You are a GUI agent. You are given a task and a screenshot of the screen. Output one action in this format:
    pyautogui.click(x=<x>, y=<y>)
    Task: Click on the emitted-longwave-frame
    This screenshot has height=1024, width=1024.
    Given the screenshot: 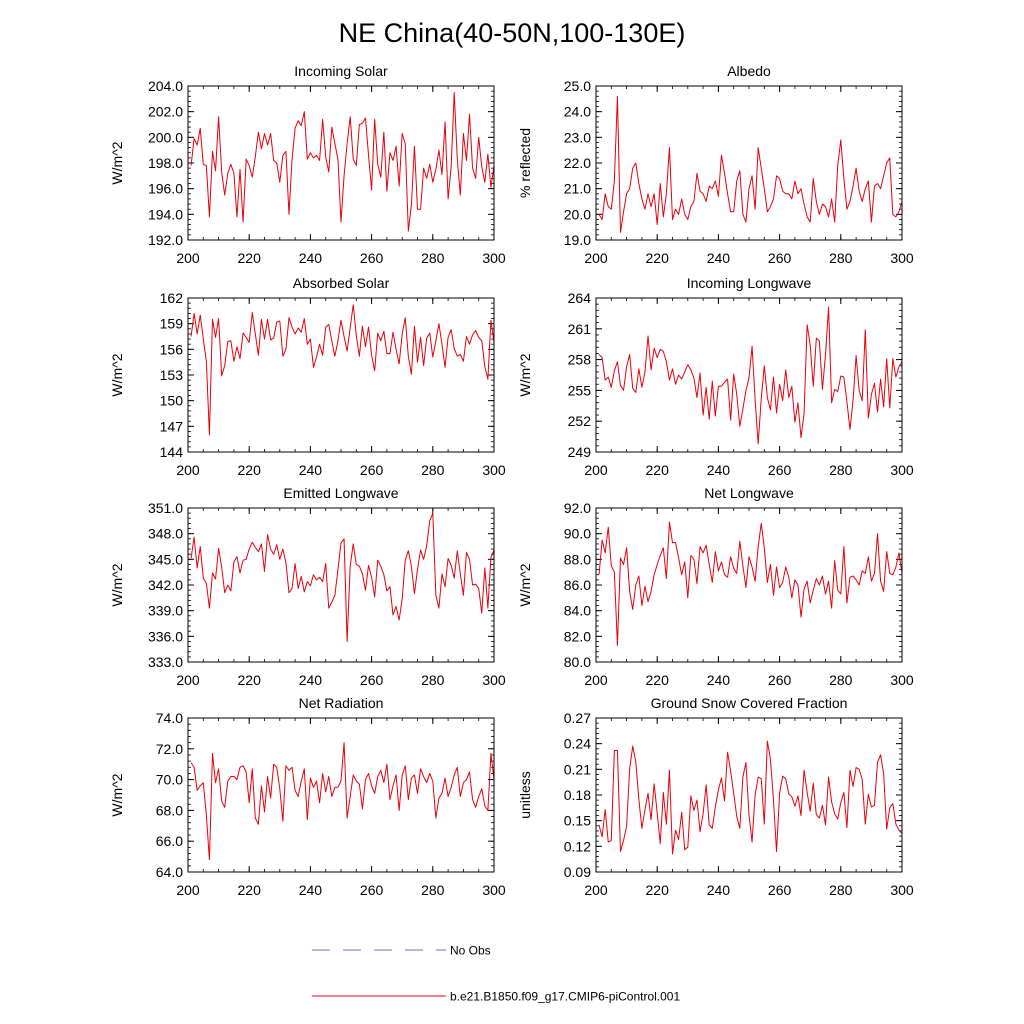 What is the action you would take?
    pyautogui.click(x=341, y=585)
    